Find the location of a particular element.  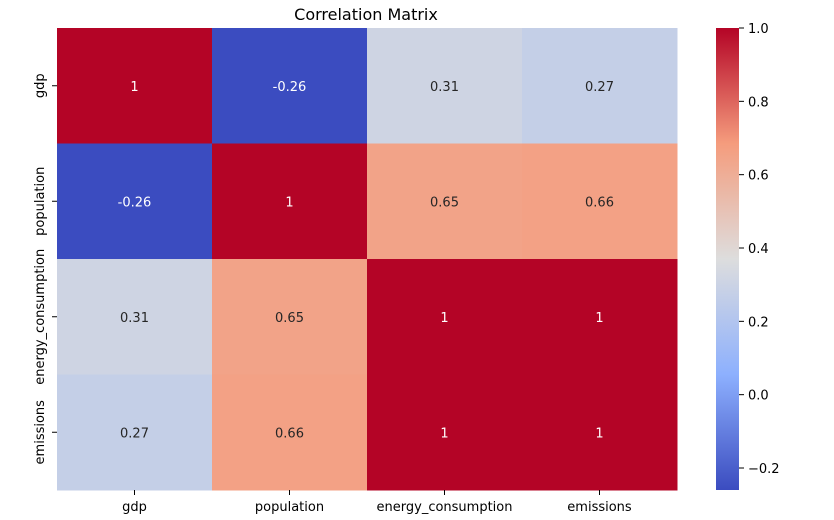

colorbar-tick-label: 1.0 is located at coordinates (758, 29).